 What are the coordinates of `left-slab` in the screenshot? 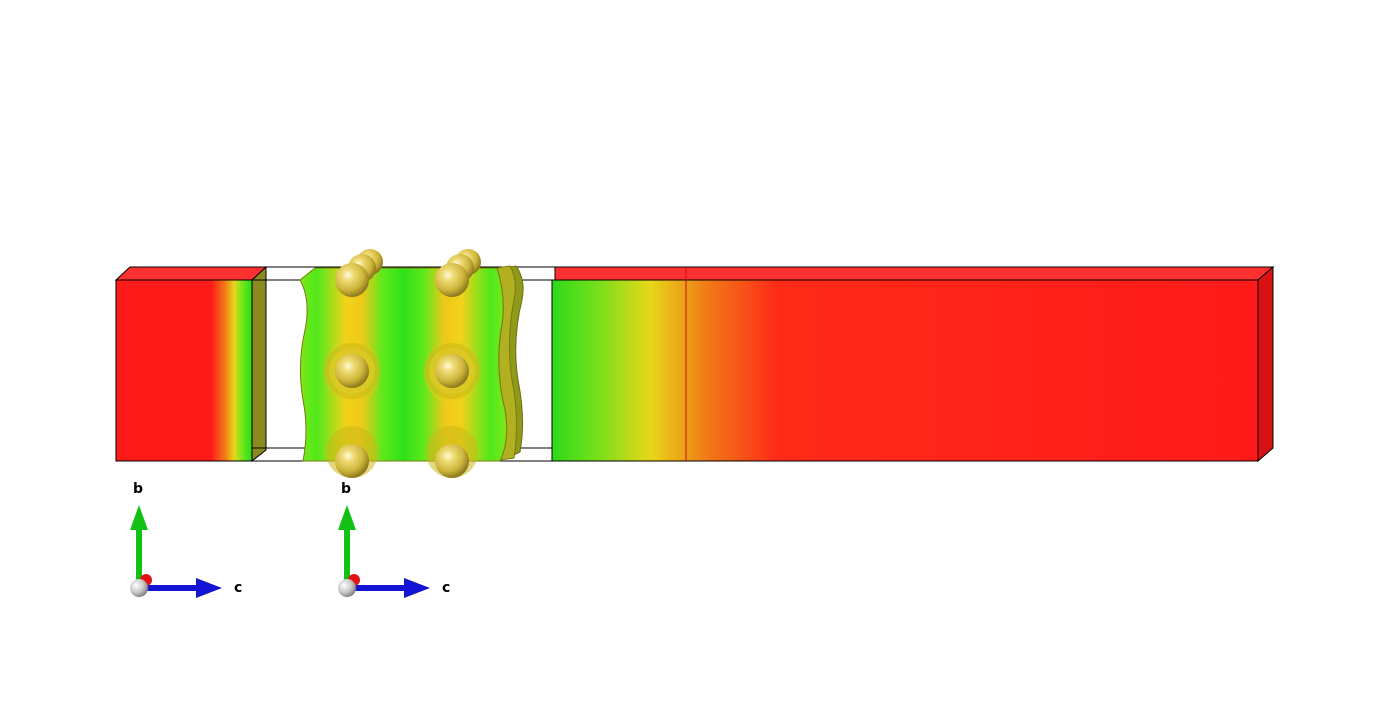 It's located at (191, 364).